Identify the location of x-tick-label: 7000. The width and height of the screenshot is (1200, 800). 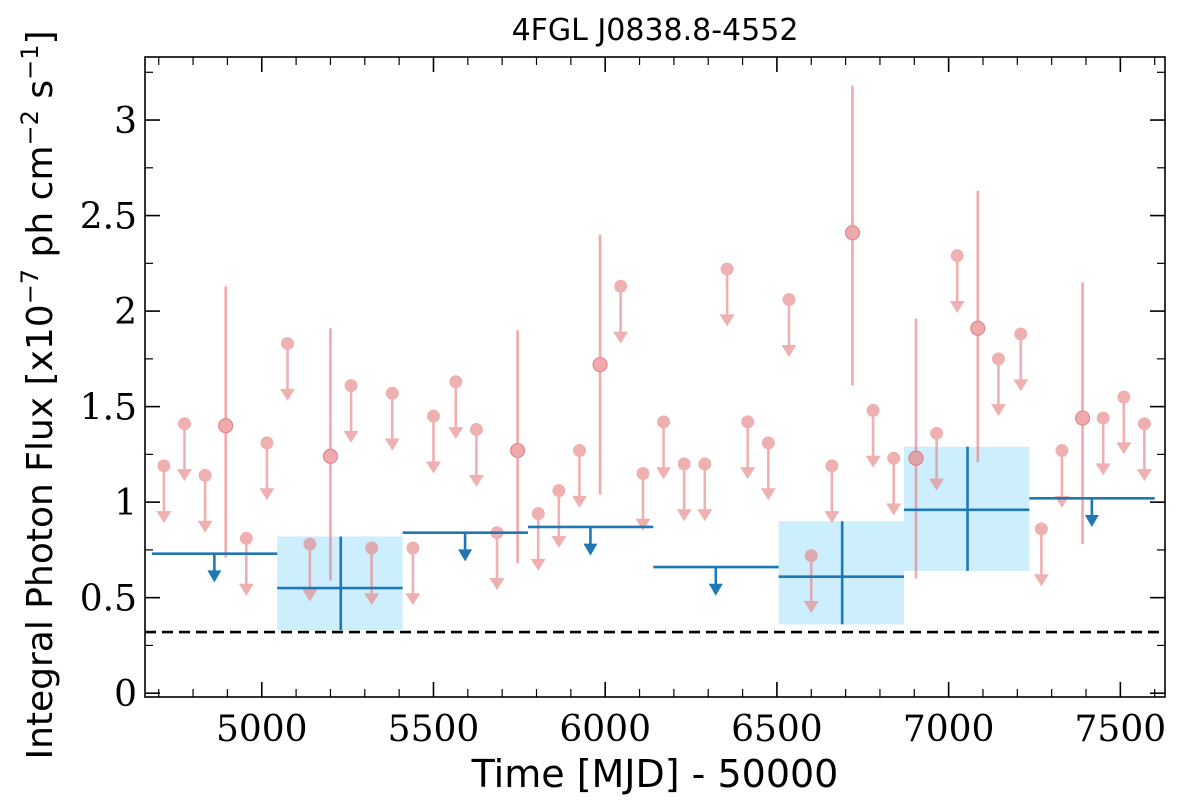
(949, 729).